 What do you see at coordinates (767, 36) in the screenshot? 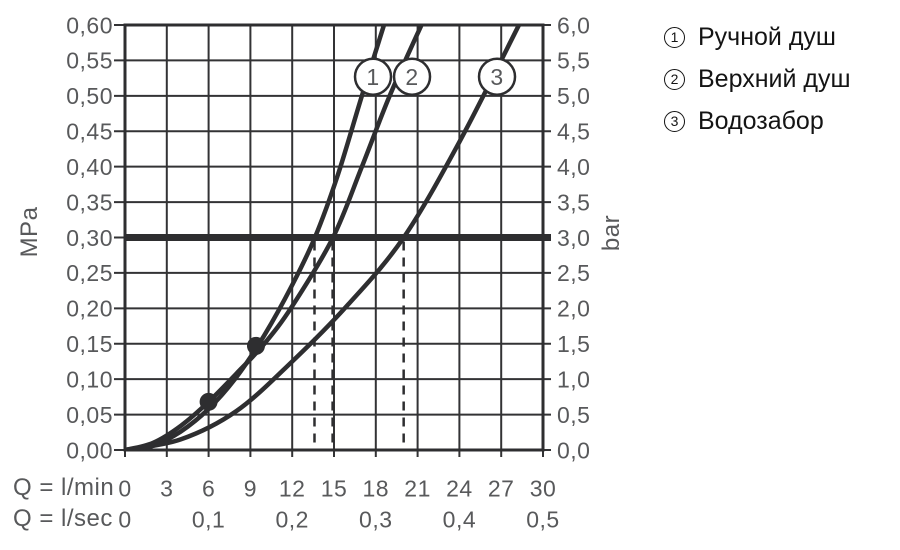
I see `legend-label-1: Ручной душ` at bounding box center [767, 36].